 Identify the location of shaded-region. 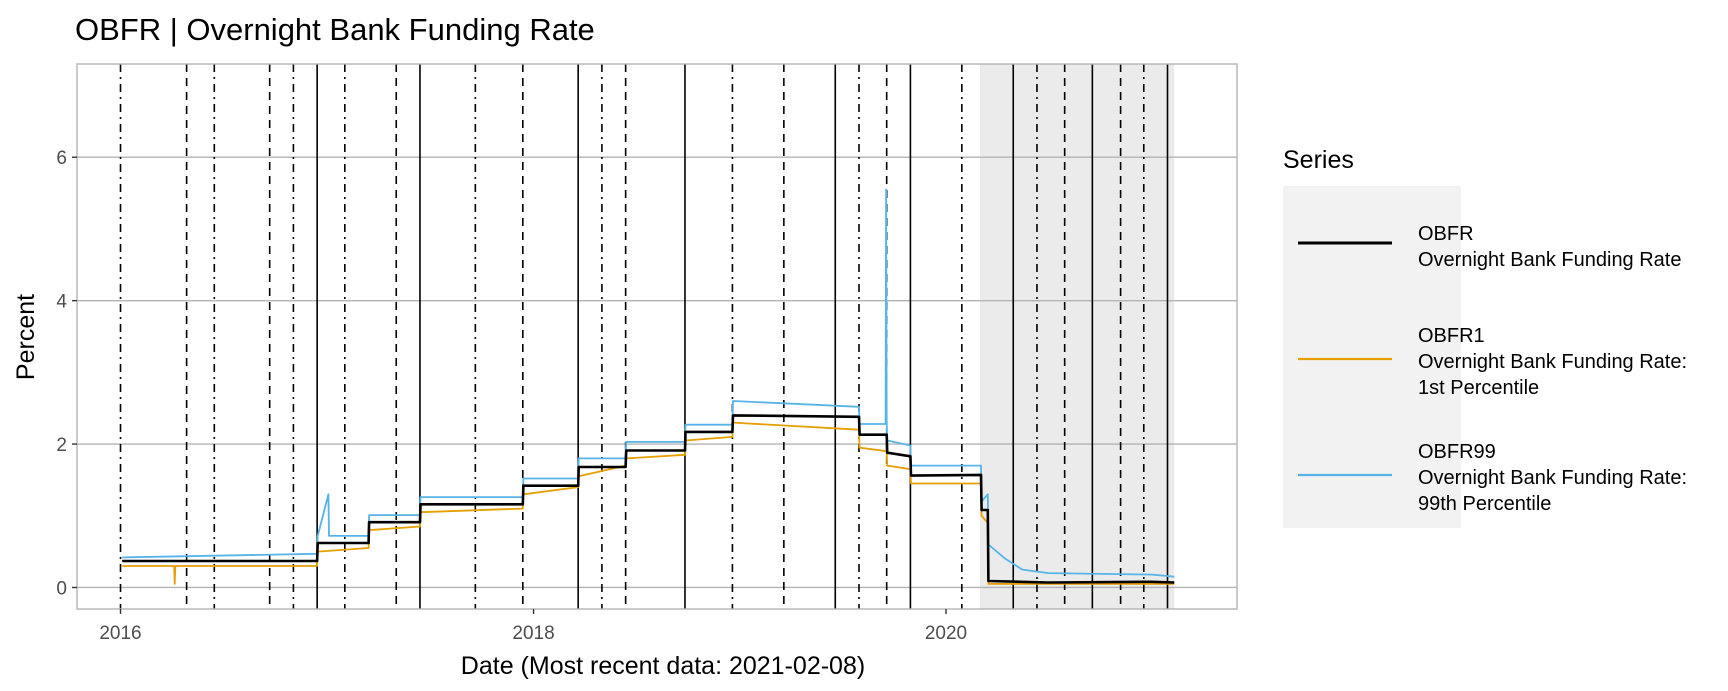
(1077, 336).